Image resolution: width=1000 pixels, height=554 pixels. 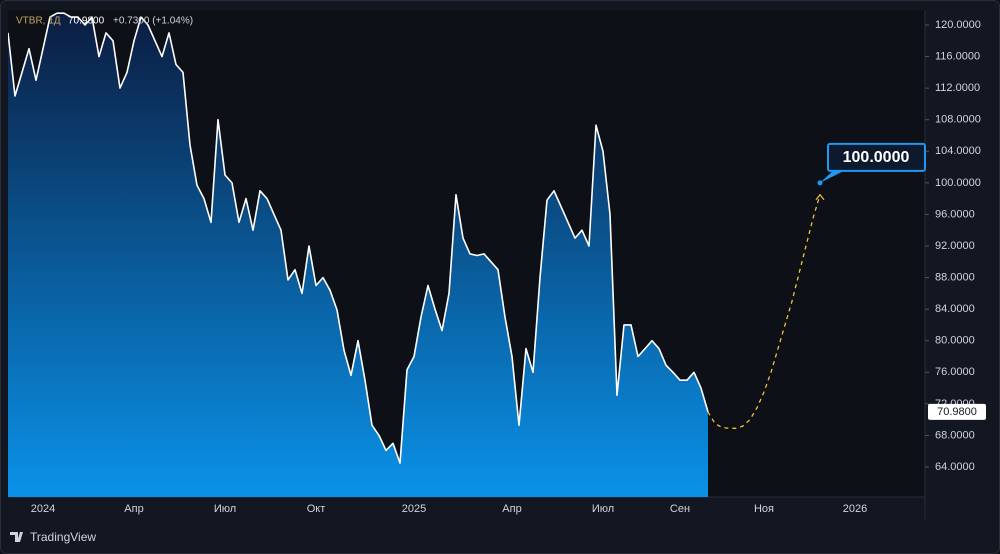 I want to click on y-tick-label: 100.0000, so click(x=958, y=183).